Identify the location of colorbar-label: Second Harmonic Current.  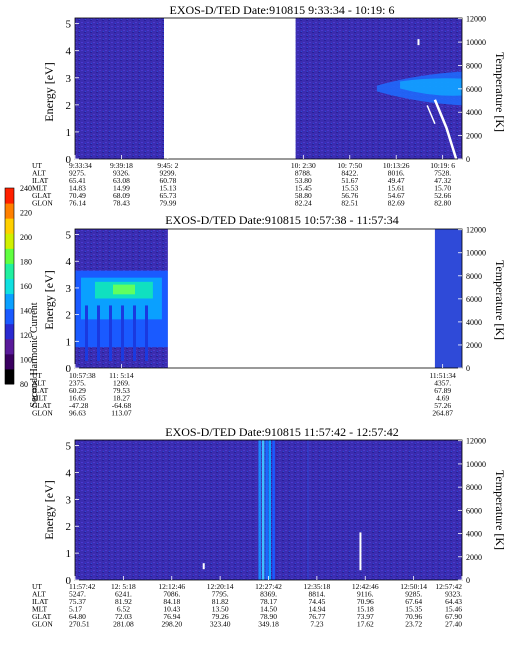
(34, 354).